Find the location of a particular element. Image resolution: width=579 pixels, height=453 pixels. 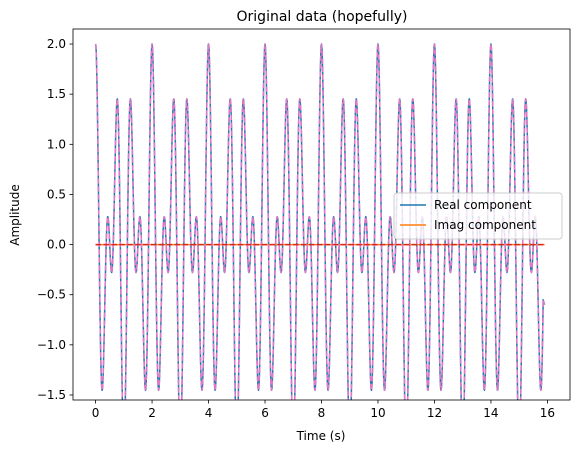

y-tick-label: 1.5 is located at coordinates (56, 94).